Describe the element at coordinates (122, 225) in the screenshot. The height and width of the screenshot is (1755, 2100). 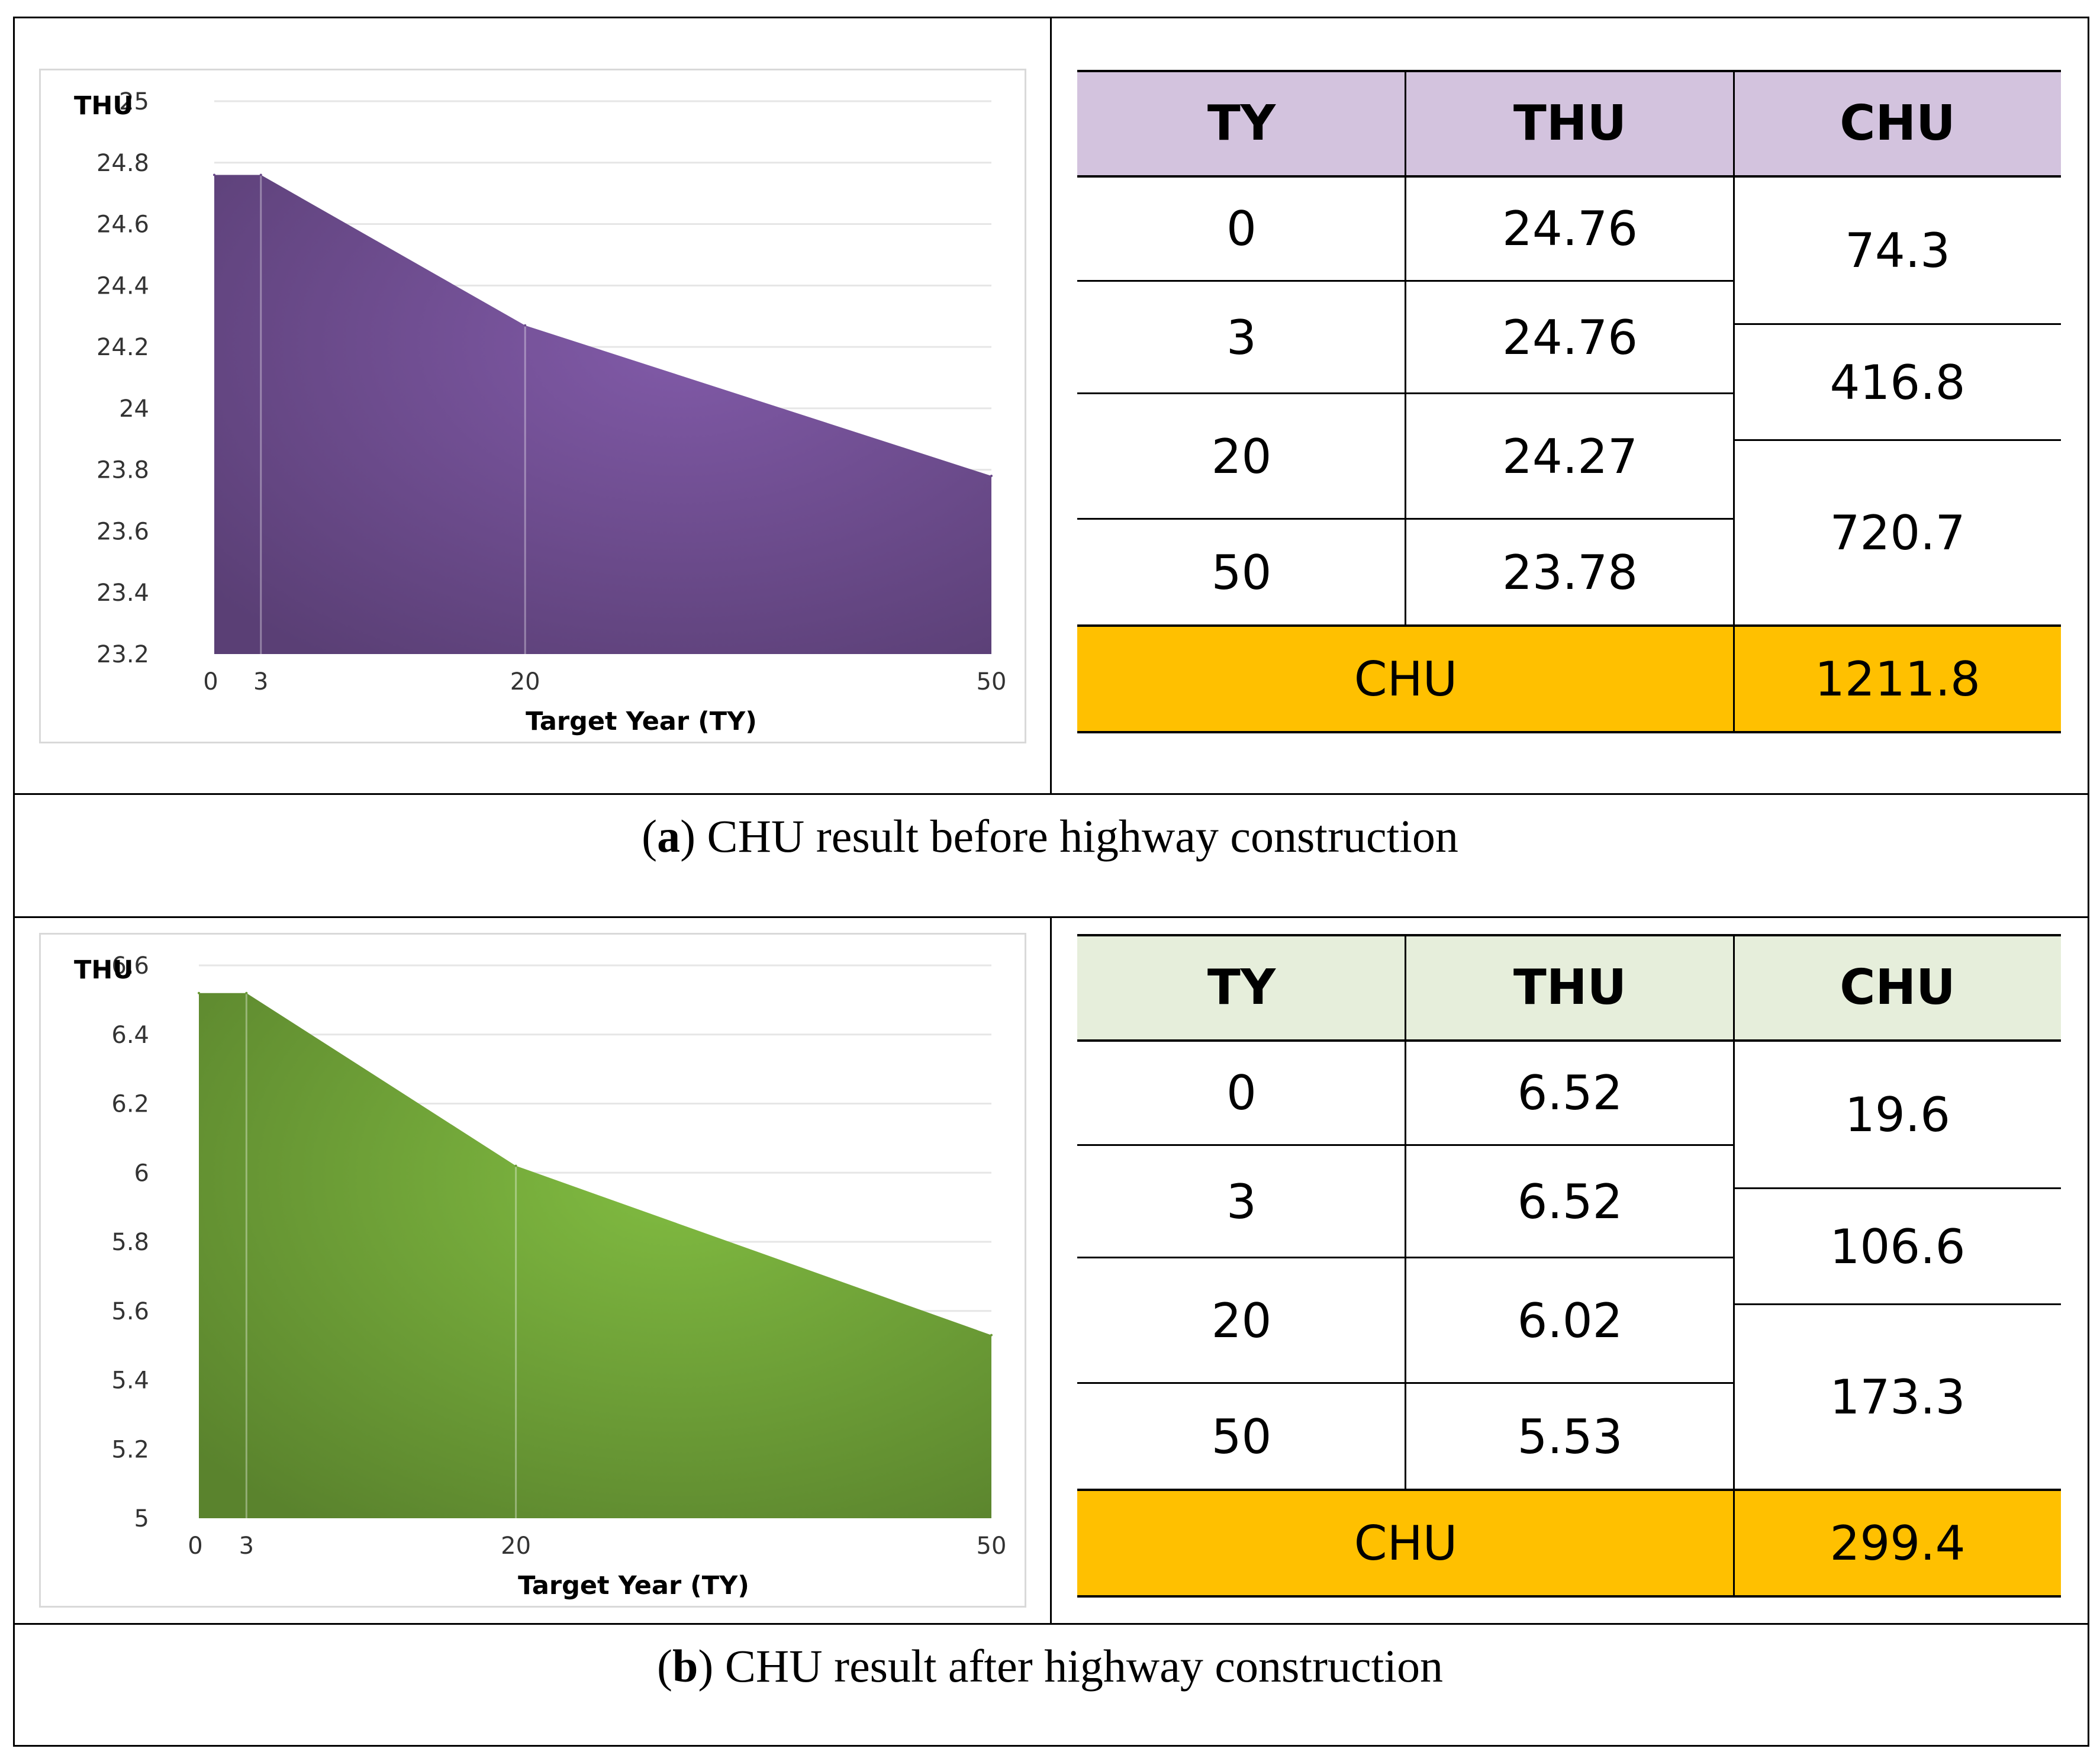
I see `chart-a-ytick-label: 24.6` at that location.